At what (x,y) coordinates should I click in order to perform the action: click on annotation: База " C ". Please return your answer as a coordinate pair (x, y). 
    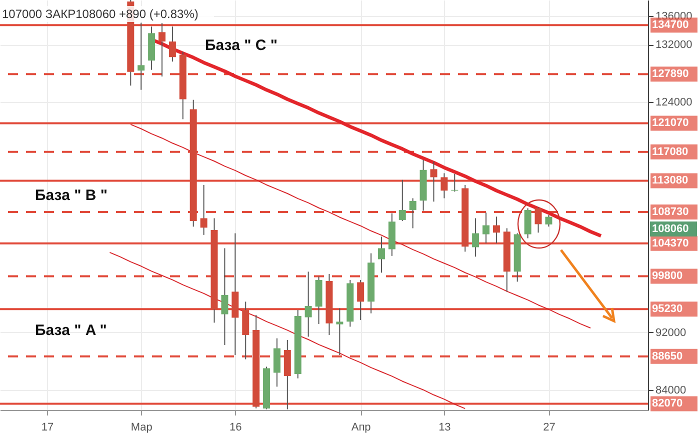
    Looking at the image, I should click on (241, 45).